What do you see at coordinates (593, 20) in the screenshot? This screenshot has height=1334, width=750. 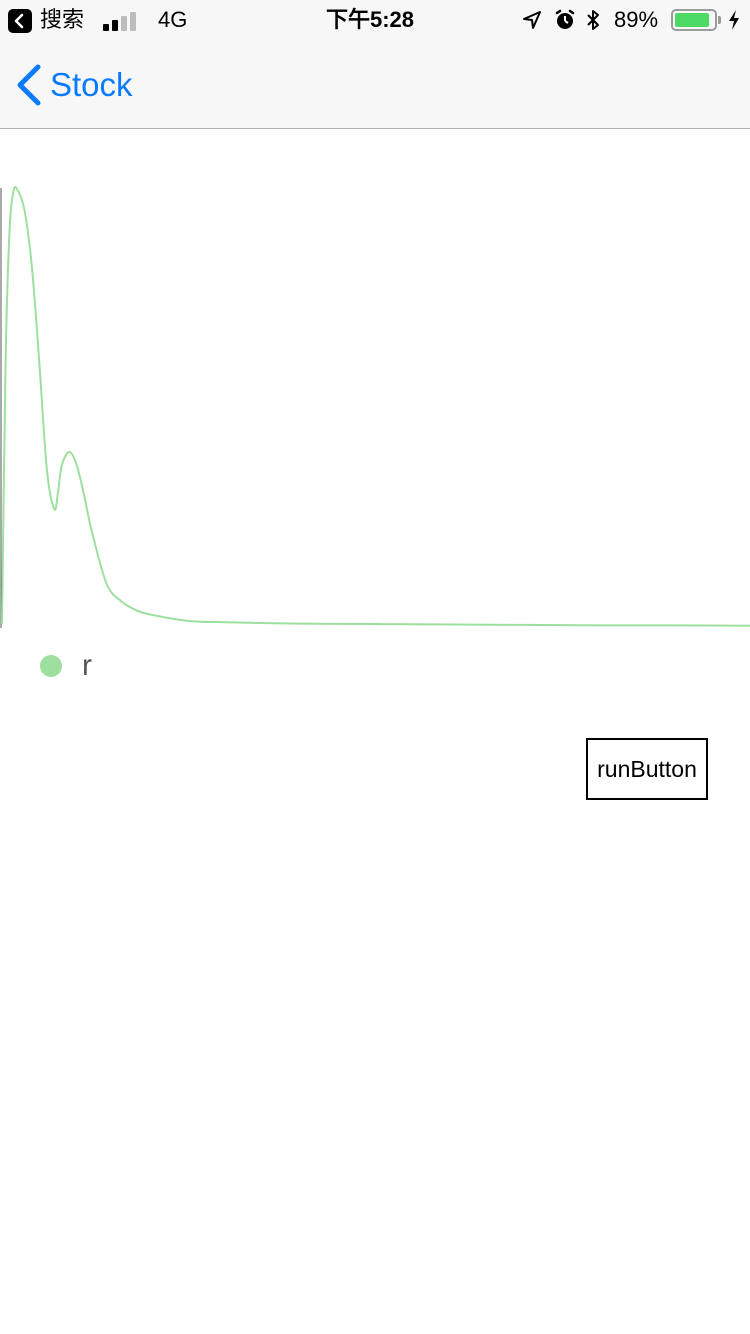 I see `bluetooth-icon` at bounding box center [593, 20].